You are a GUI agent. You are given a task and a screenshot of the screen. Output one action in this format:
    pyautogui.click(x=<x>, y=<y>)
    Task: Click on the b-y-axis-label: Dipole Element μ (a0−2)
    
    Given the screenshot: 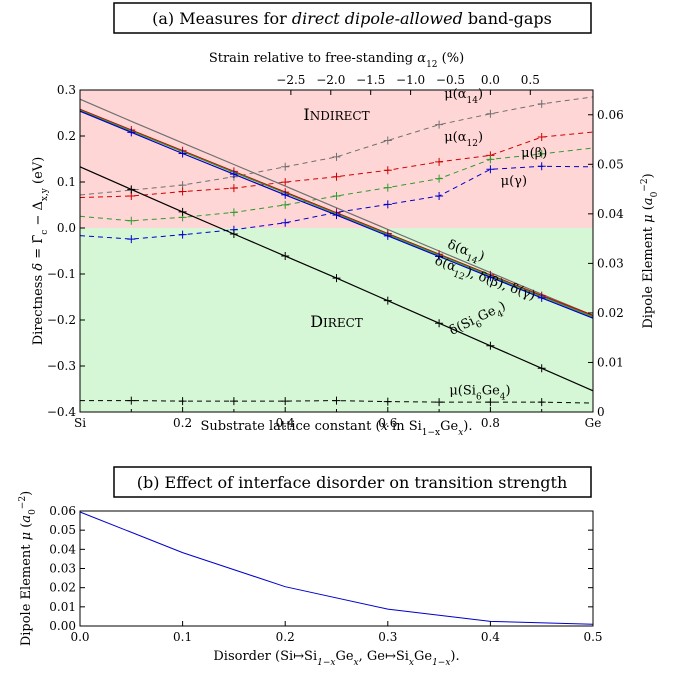 What is the action you would take?
    pyautogui.click(x=28, y=568)
    